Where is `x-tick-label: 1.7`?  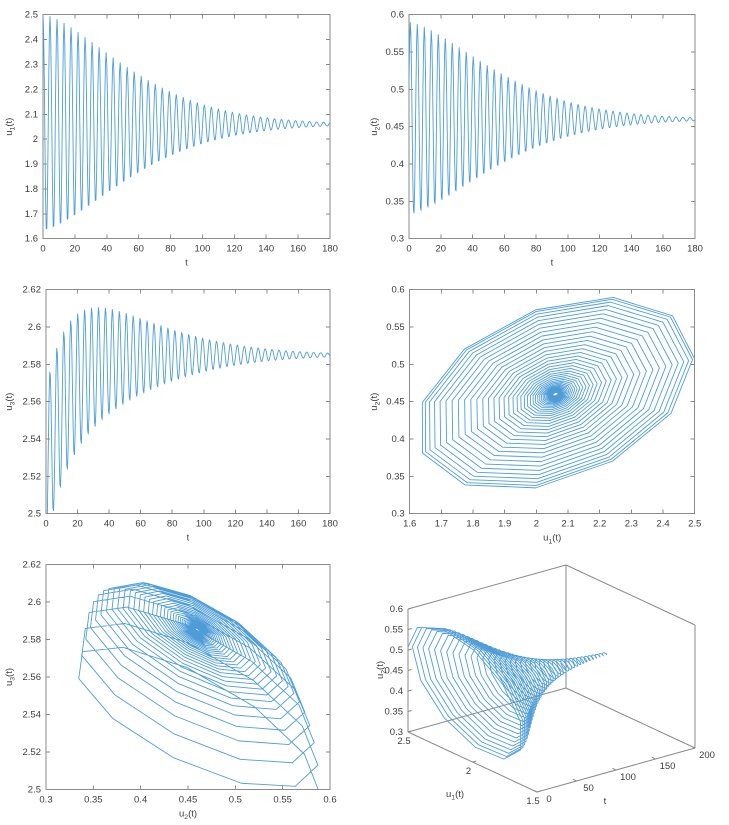 x-tick-label: 1.7 is located at coordinates (441, 524).